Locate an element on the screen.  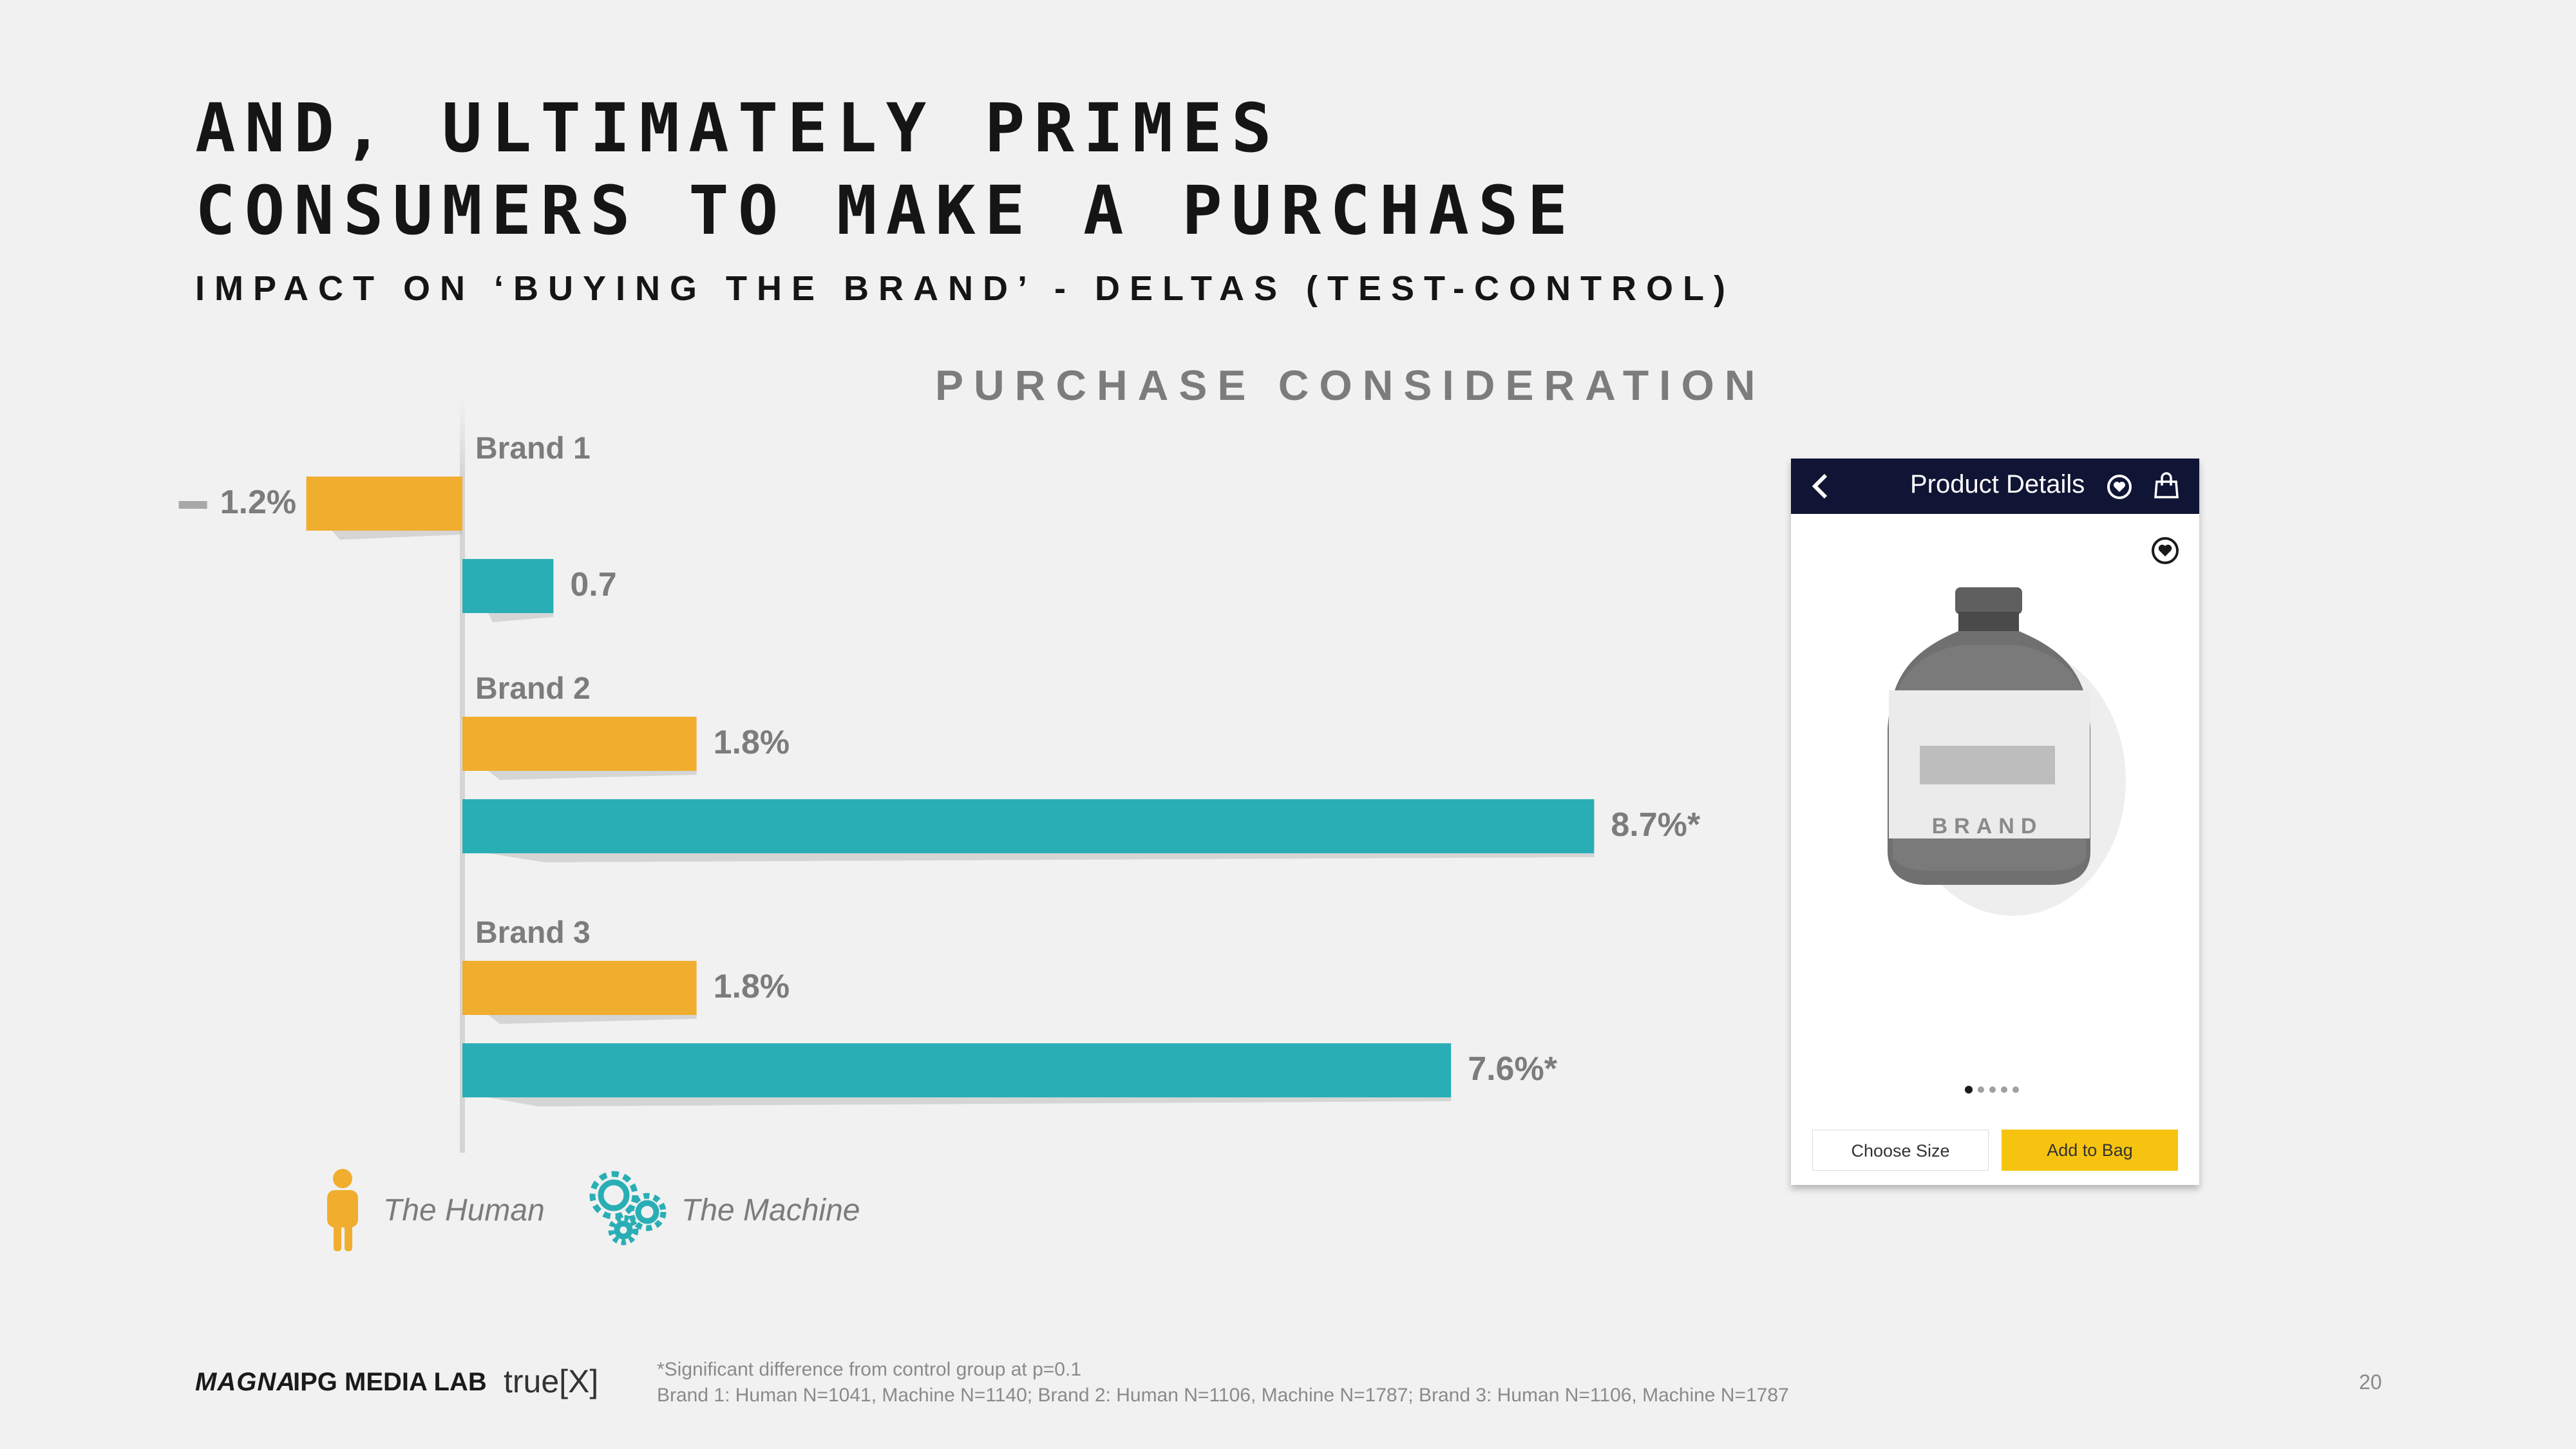
bar-value-label: 7.6%* is located at coordinates (1513, 1069).